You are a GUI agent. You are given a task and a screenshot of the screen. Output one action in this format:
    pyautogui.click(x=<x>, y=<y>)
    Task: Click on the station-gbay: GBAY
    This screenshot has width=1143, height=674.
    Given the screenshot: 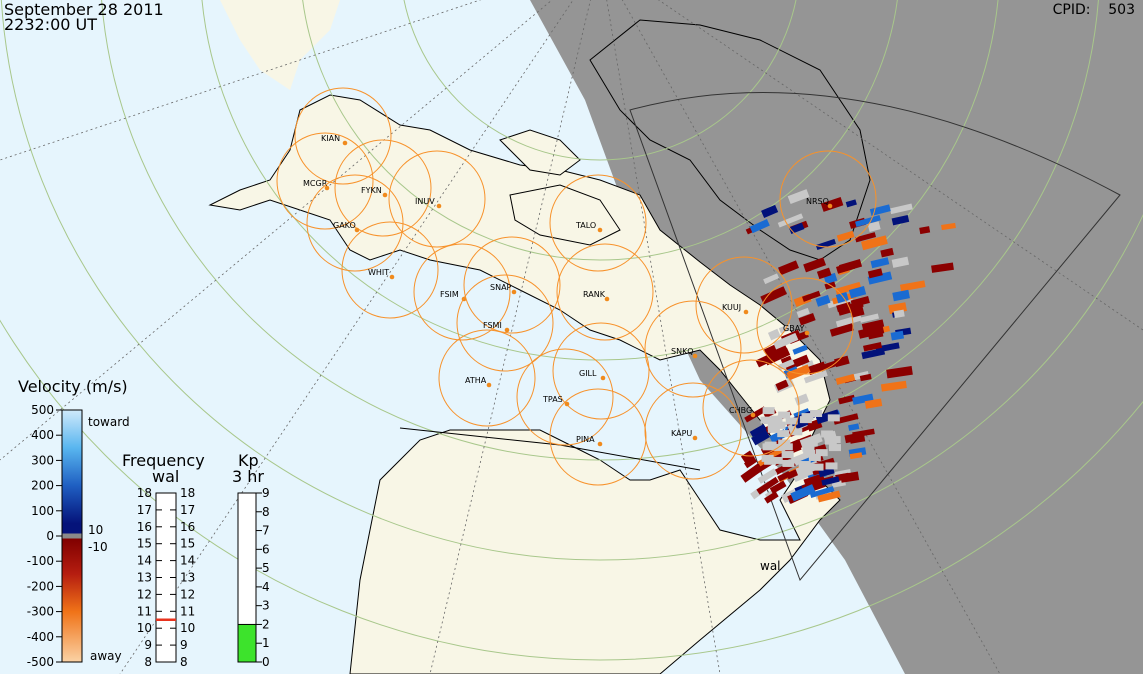 What is the action you would take?
    pyautogui.click(x=805, y=326)
    